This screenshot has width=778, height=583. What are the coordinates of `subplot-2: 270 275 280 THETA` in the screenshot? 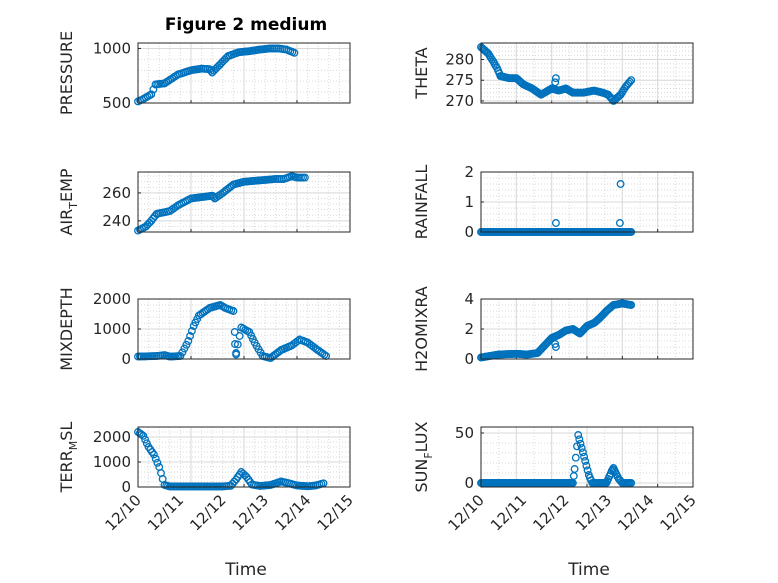 It's located at (553, 76).